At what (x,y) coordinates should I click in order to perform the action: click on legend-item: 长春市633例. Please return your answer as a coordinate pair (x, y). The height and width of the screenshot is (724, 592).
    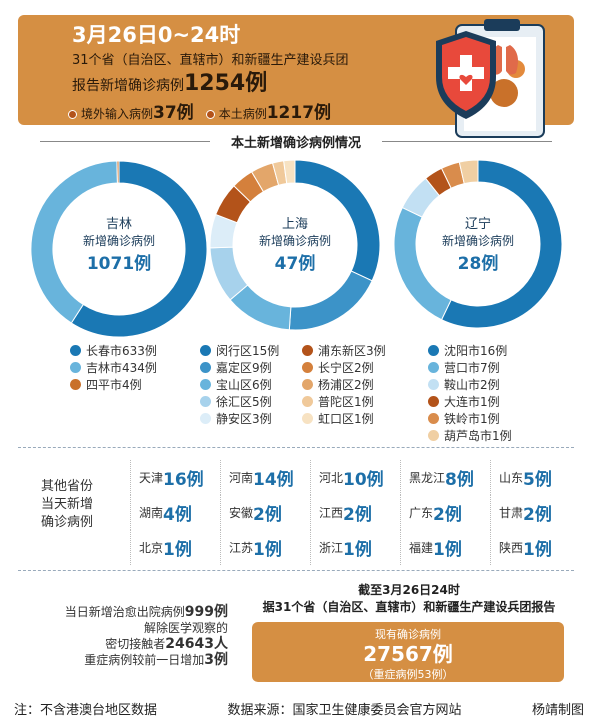
    Looking at the image, I should click on (113, 350).